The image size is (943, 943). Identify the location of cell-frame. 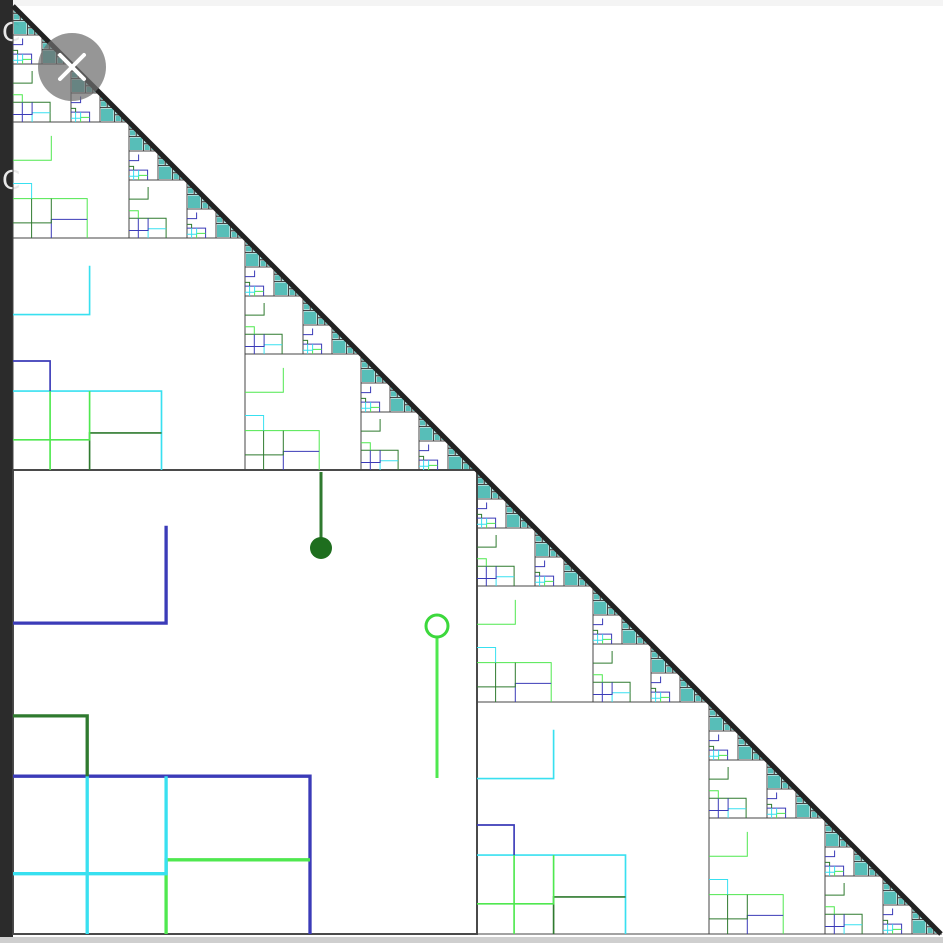
(71, 180).